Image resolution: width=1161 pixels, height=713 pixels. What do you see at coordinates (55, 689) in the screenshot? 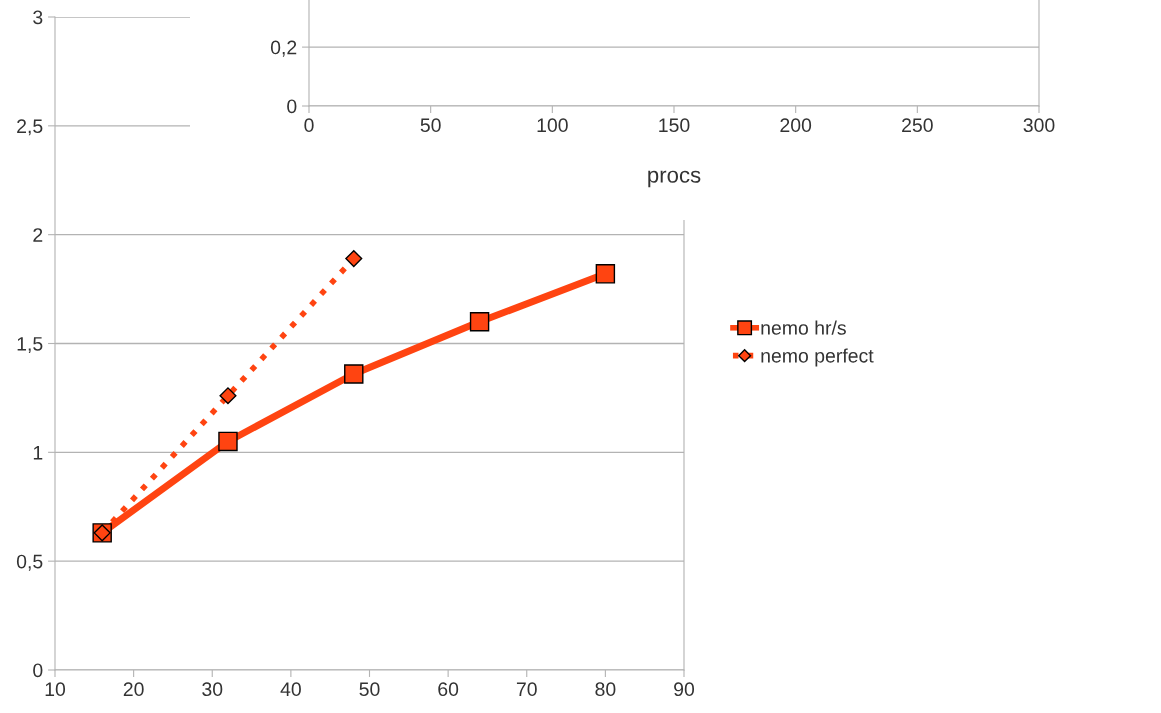
I see `x-tick-label: 10` at bounding box center [55, 689].